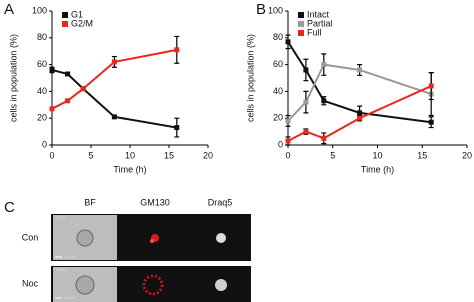  I want to click on legend-label: Intact, so click(318, 14).